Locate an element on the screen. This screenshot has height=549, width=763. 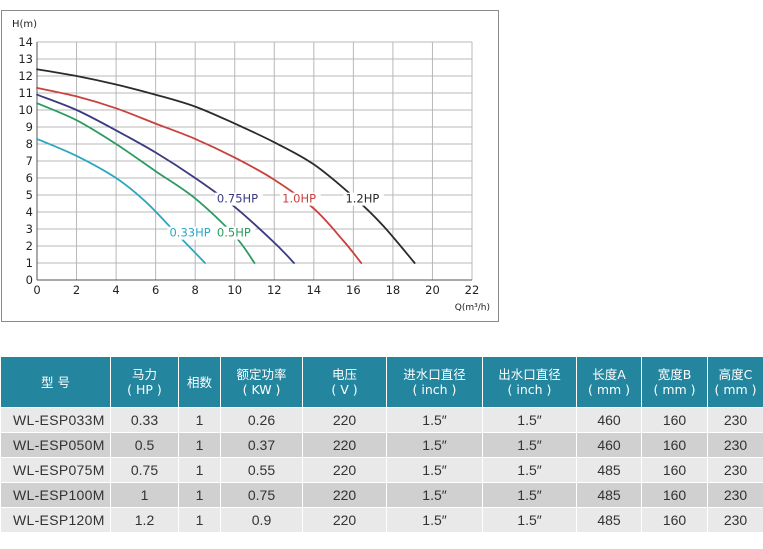
cell-horsepower: 0.5 is located at coordinates (144, 445).